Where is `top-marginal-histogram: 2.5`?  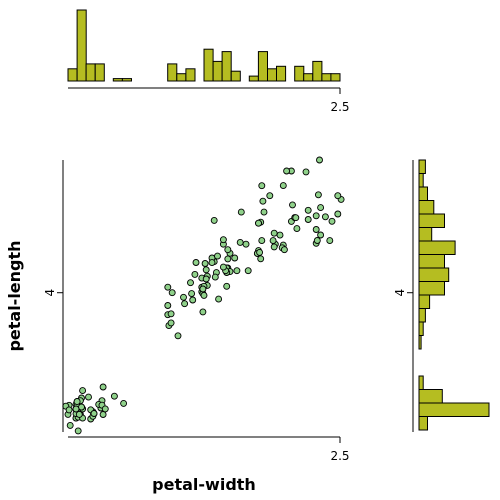
top-marginal-histogram: 2.5 is located at coordinates (208, 61).